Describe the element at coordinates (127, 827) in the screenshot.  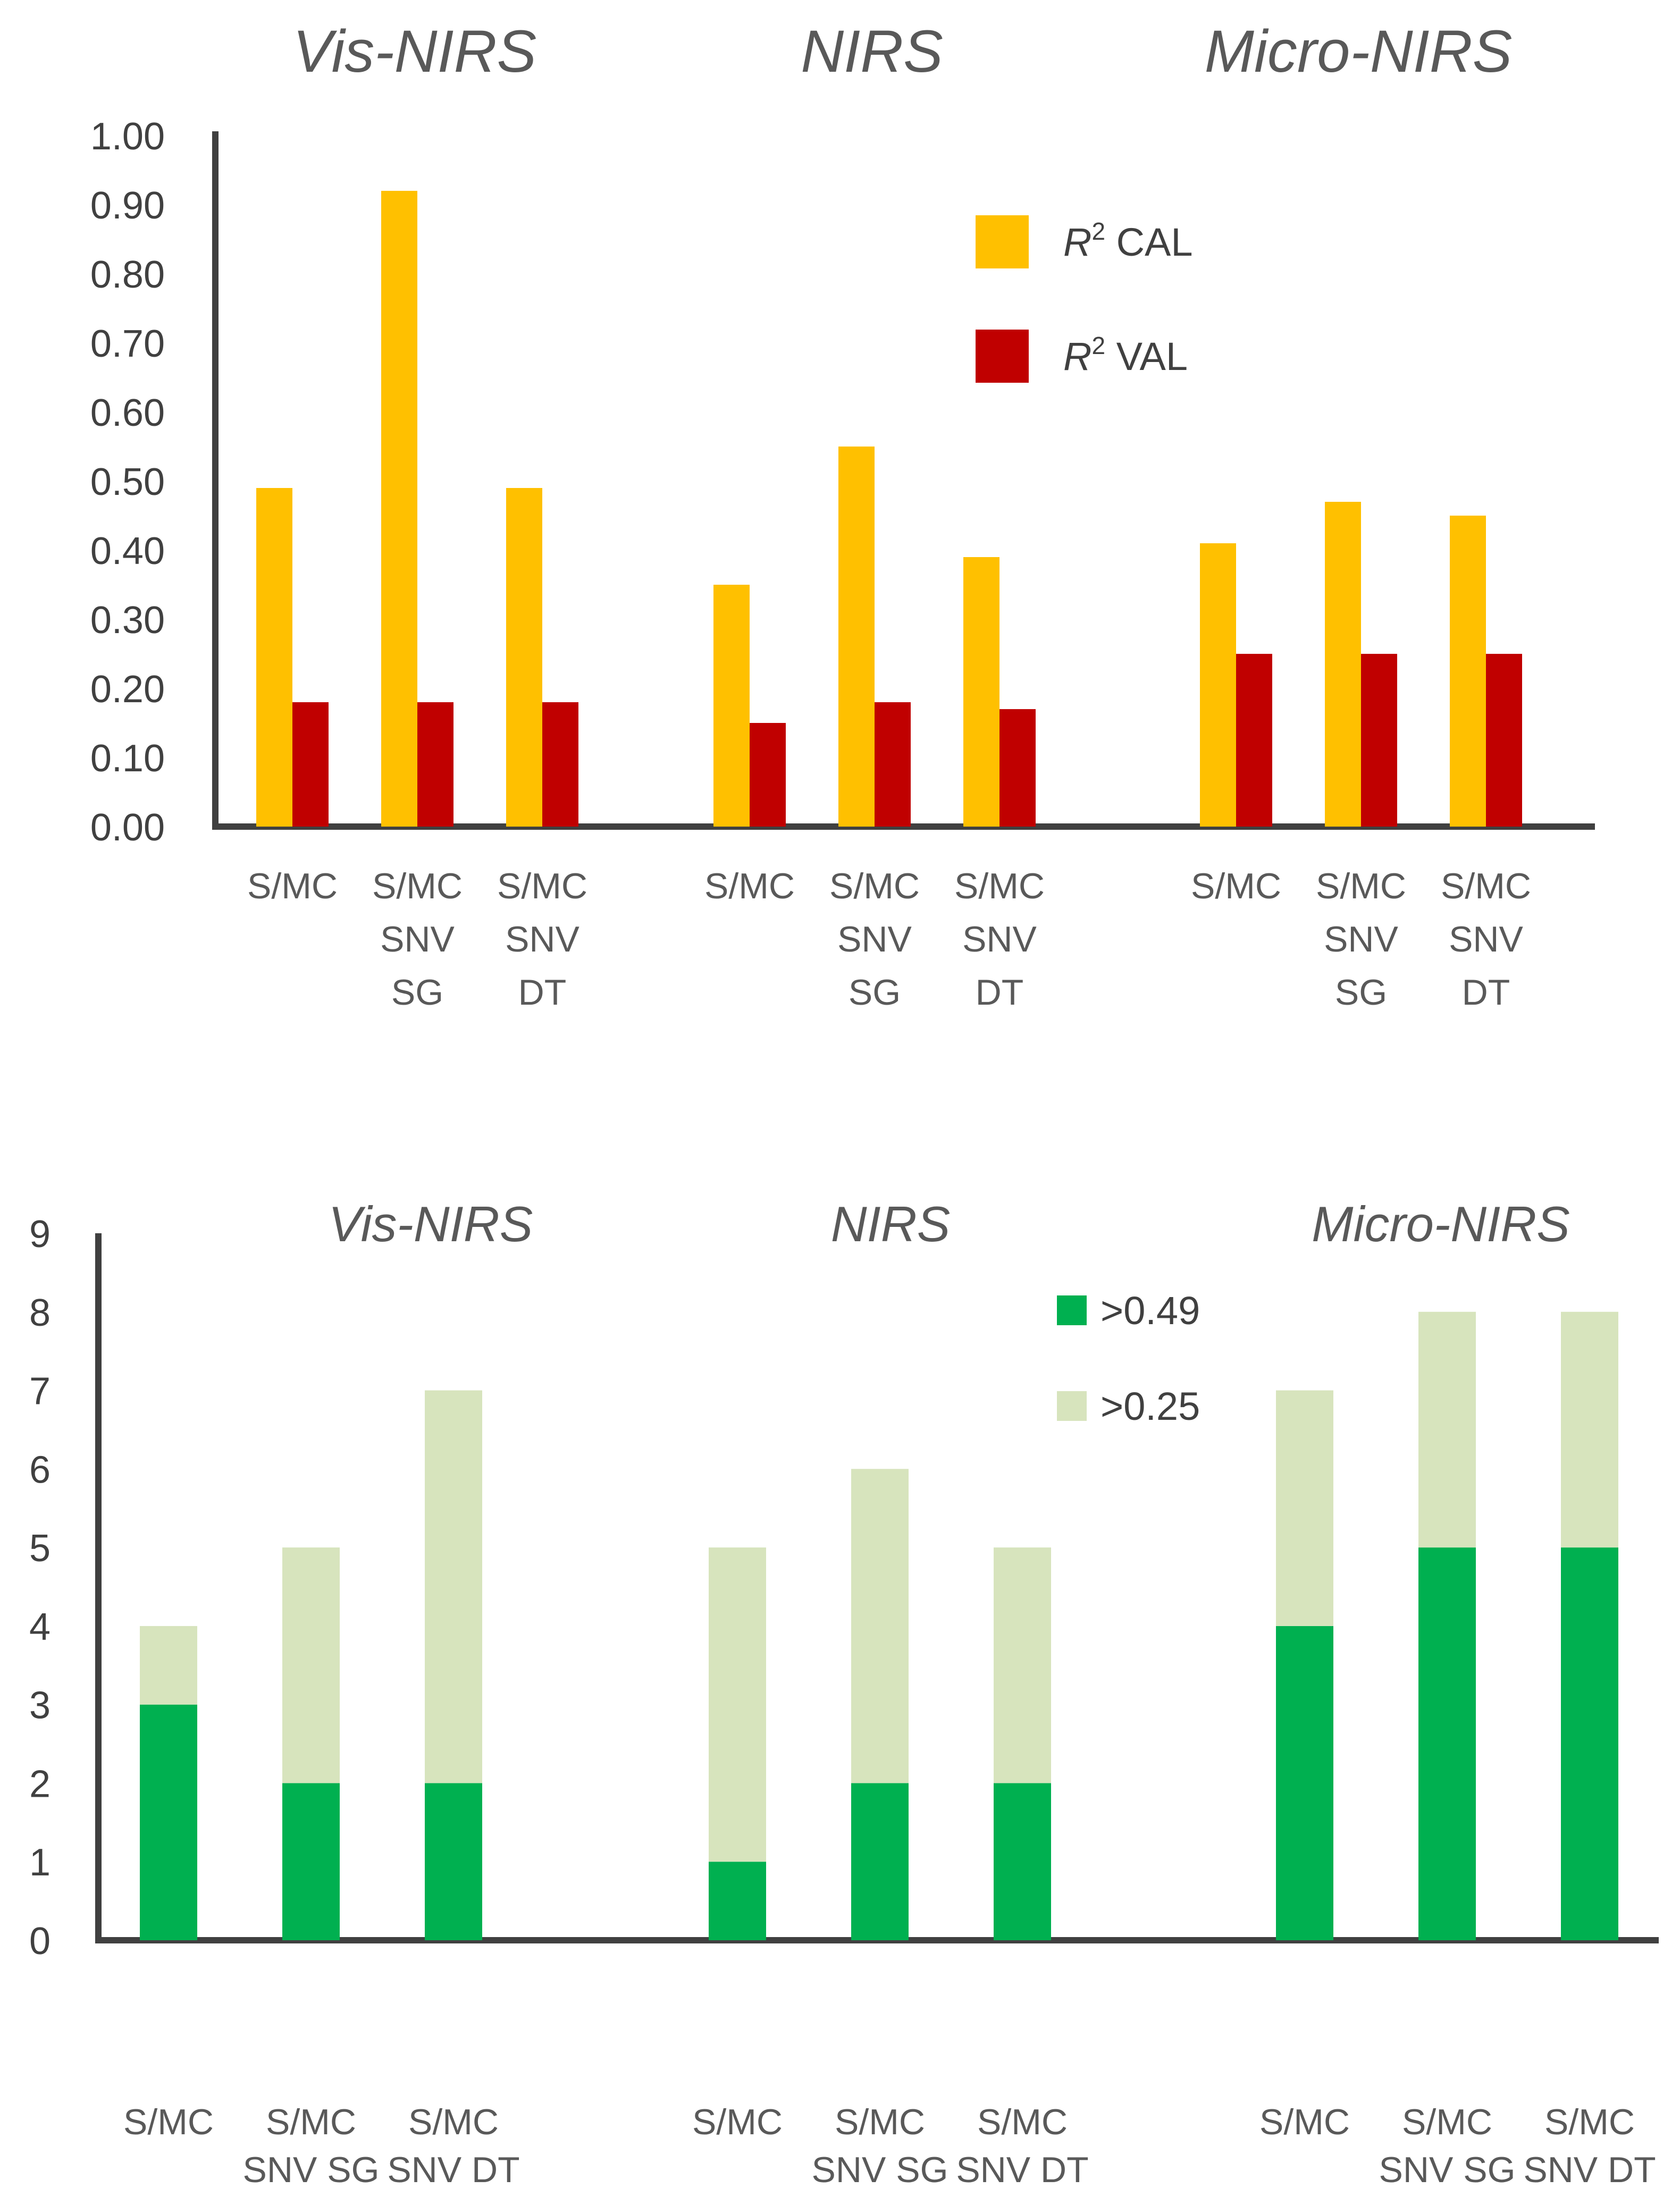
I see `y-tick-label: 0.00` at that location.